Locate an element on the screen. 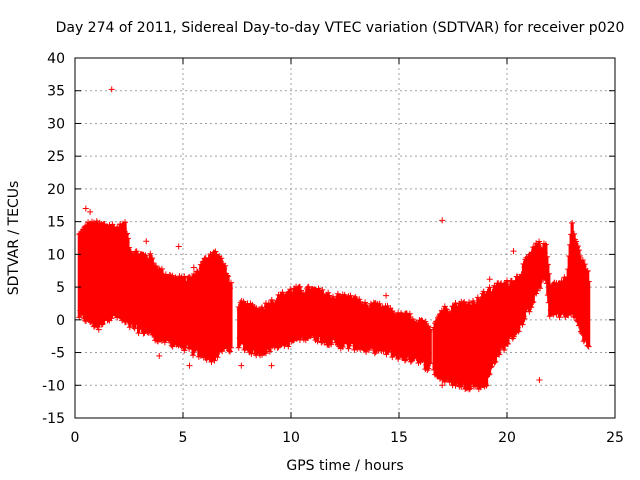 The width and height of the screenshot is (640, 480). x-tick-label: 25 is located at coordinates (615, 438).